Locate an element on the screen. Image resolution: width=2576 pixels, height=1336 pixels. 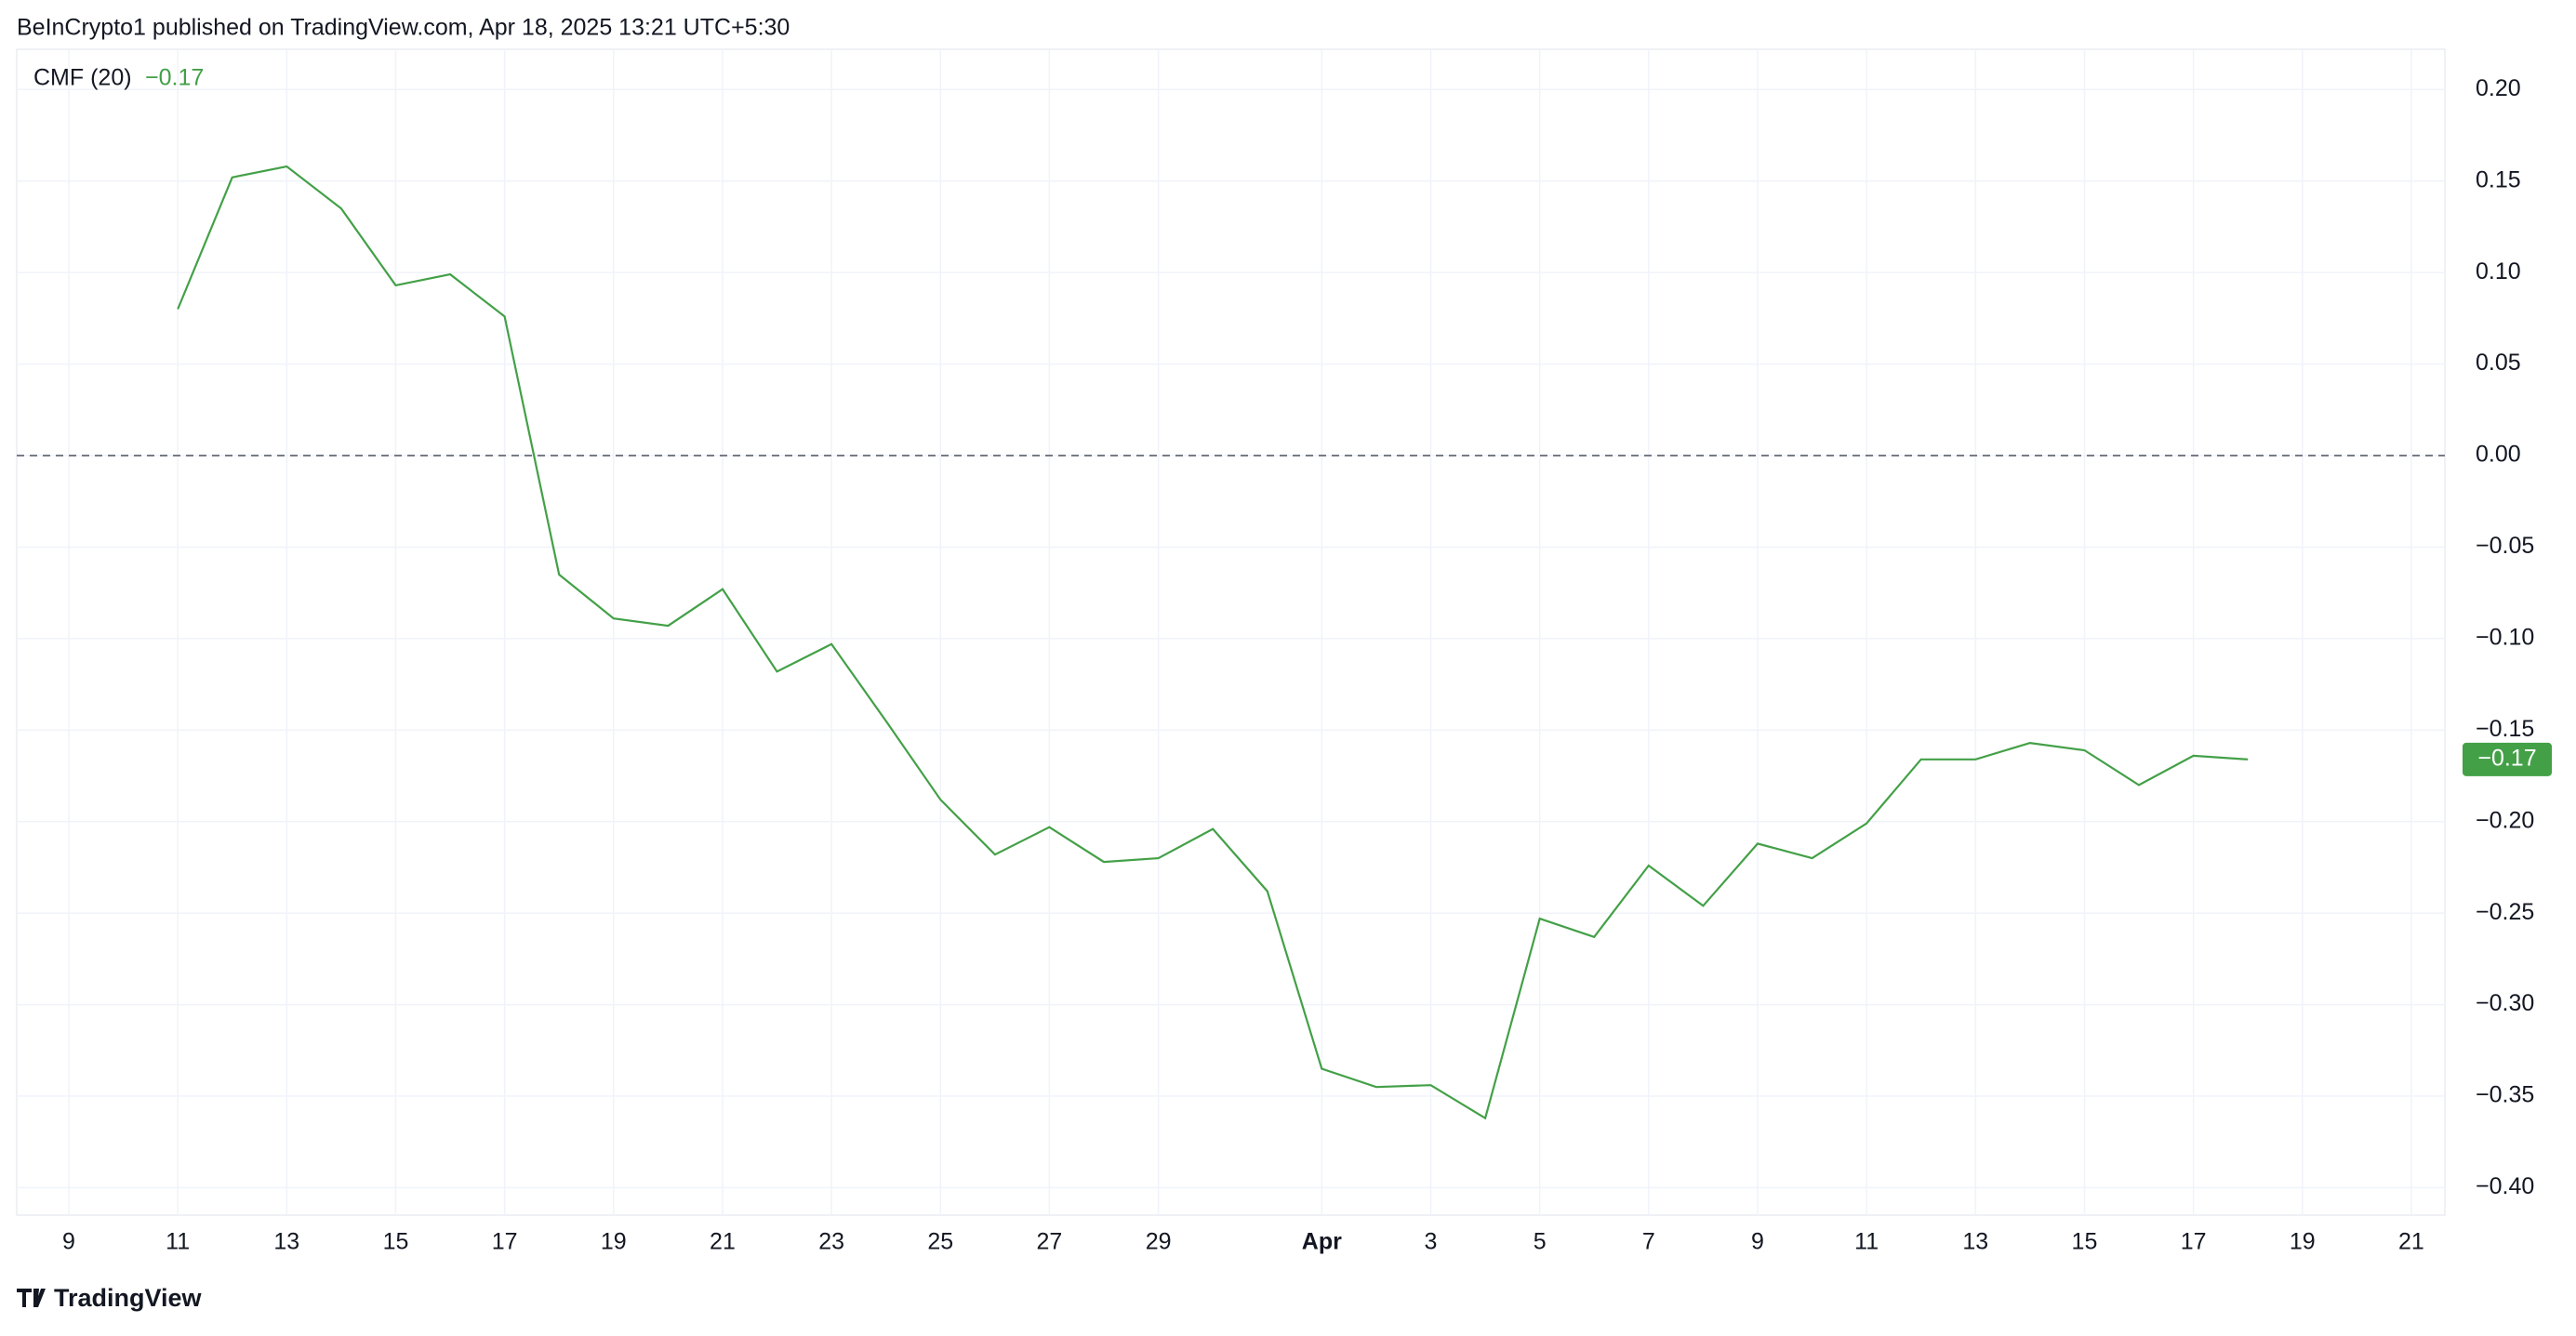
y-tick-label: 0.20 is located at coordinates (2498, 88).